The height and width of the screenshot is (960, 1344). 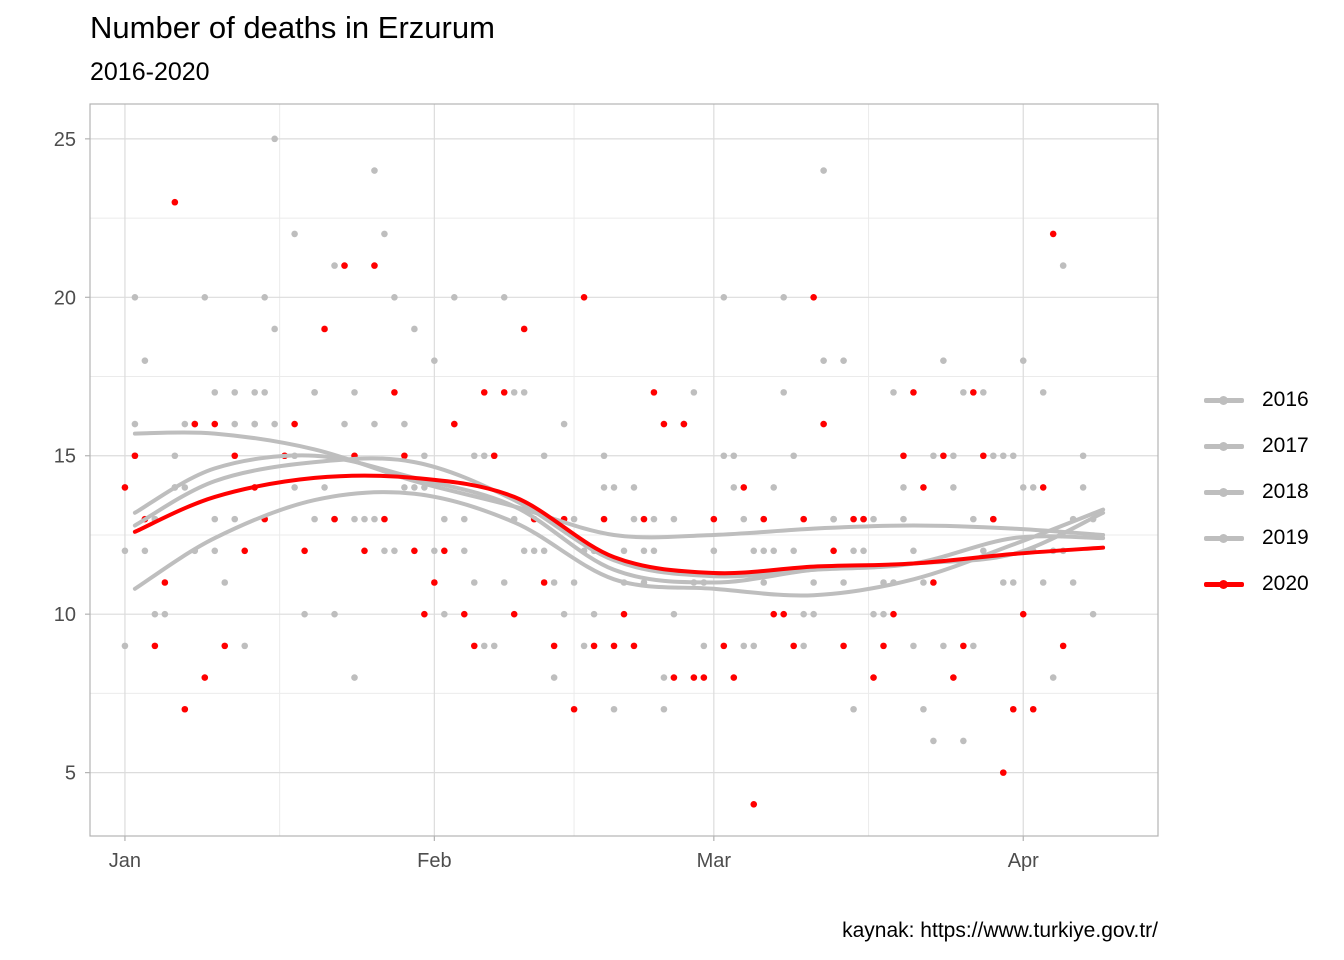 What do you see at coordinates (1023, 861) in the screenshot?
I see `x-tick-label: Apr` at bounding box center [1023, 861].